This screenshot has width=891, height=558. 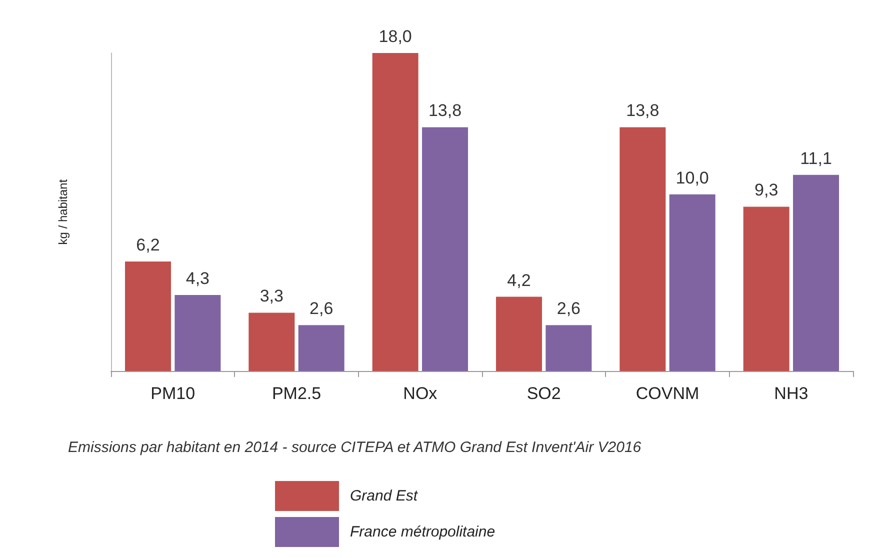 What do you see at coordinates (198, 278) in the screenshot?
I see `data-label: 4,3` at bounding box center [198, 278].